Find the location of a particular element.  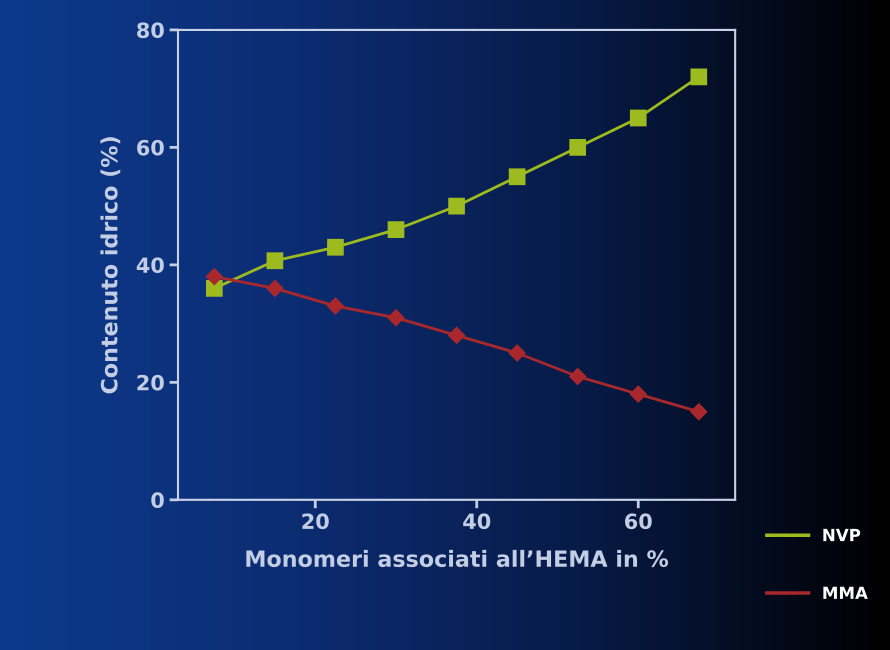

x-tick-label: 20 is located at coordinates (315, 521).